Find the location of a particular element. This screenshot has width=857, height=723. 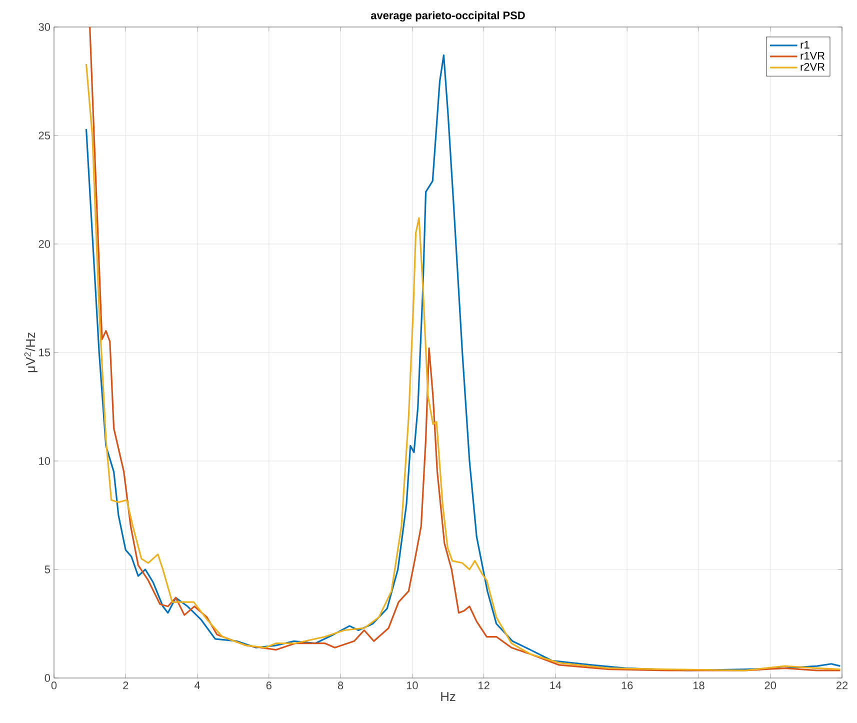

x-tick-label: 10 is located at coordinates (412, 686).